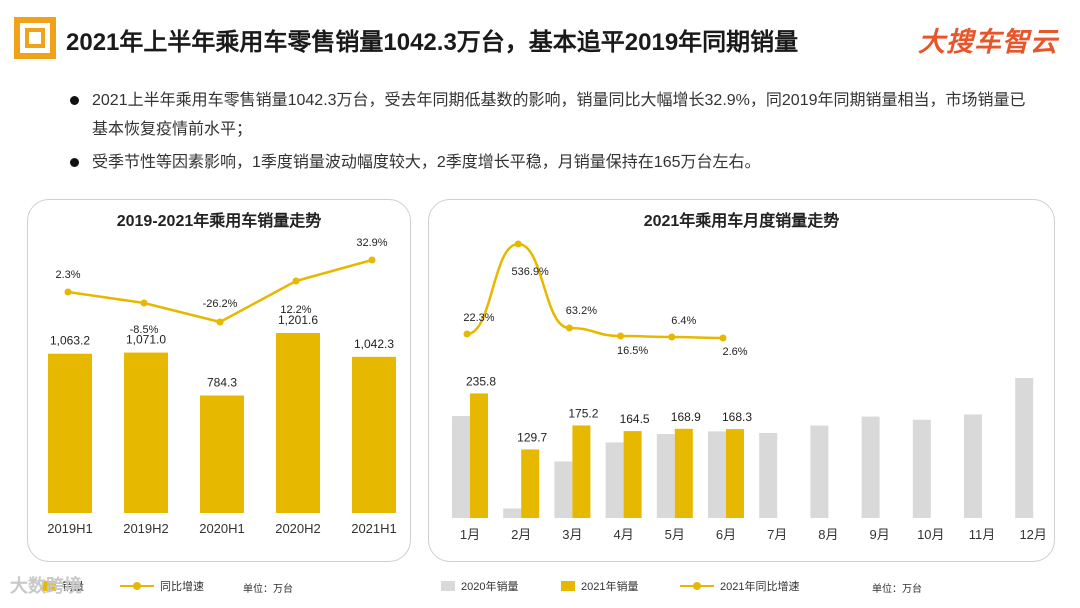  What do you see at coordinates (144, 330) in the screenshot?
I see `yoy-label: -8.5%` at bounding box center [144, 330].